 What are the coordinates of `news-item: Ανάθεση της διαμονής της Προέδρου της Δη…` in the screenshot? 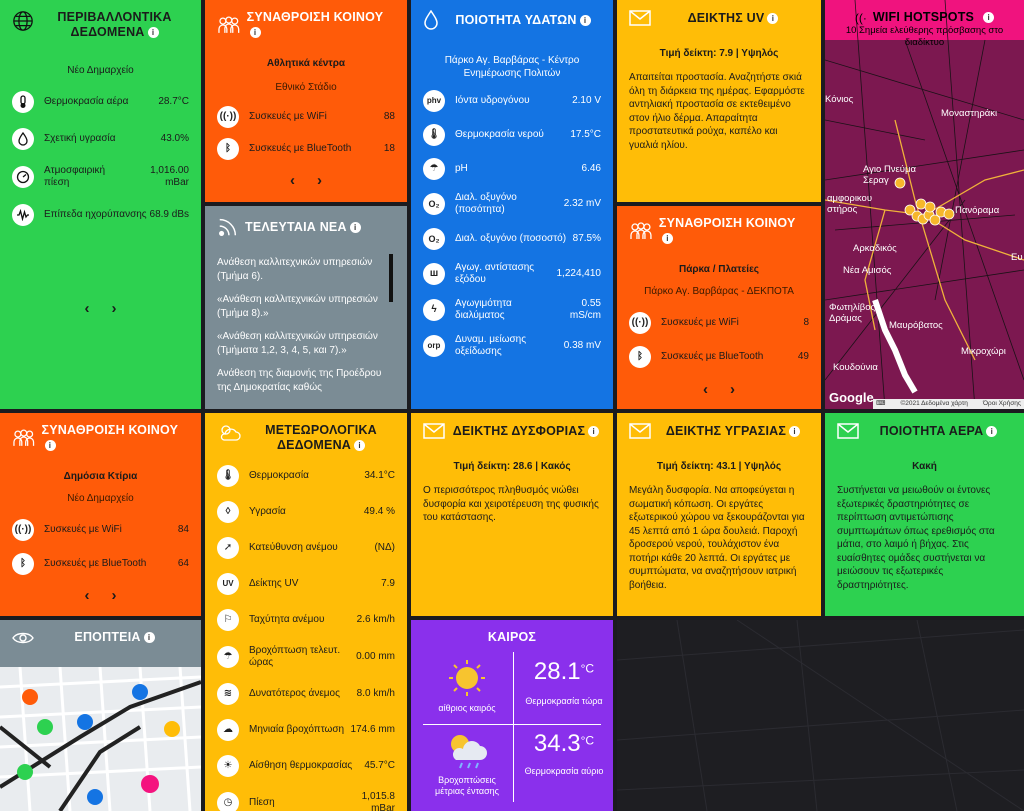 It's located at (299, 380).